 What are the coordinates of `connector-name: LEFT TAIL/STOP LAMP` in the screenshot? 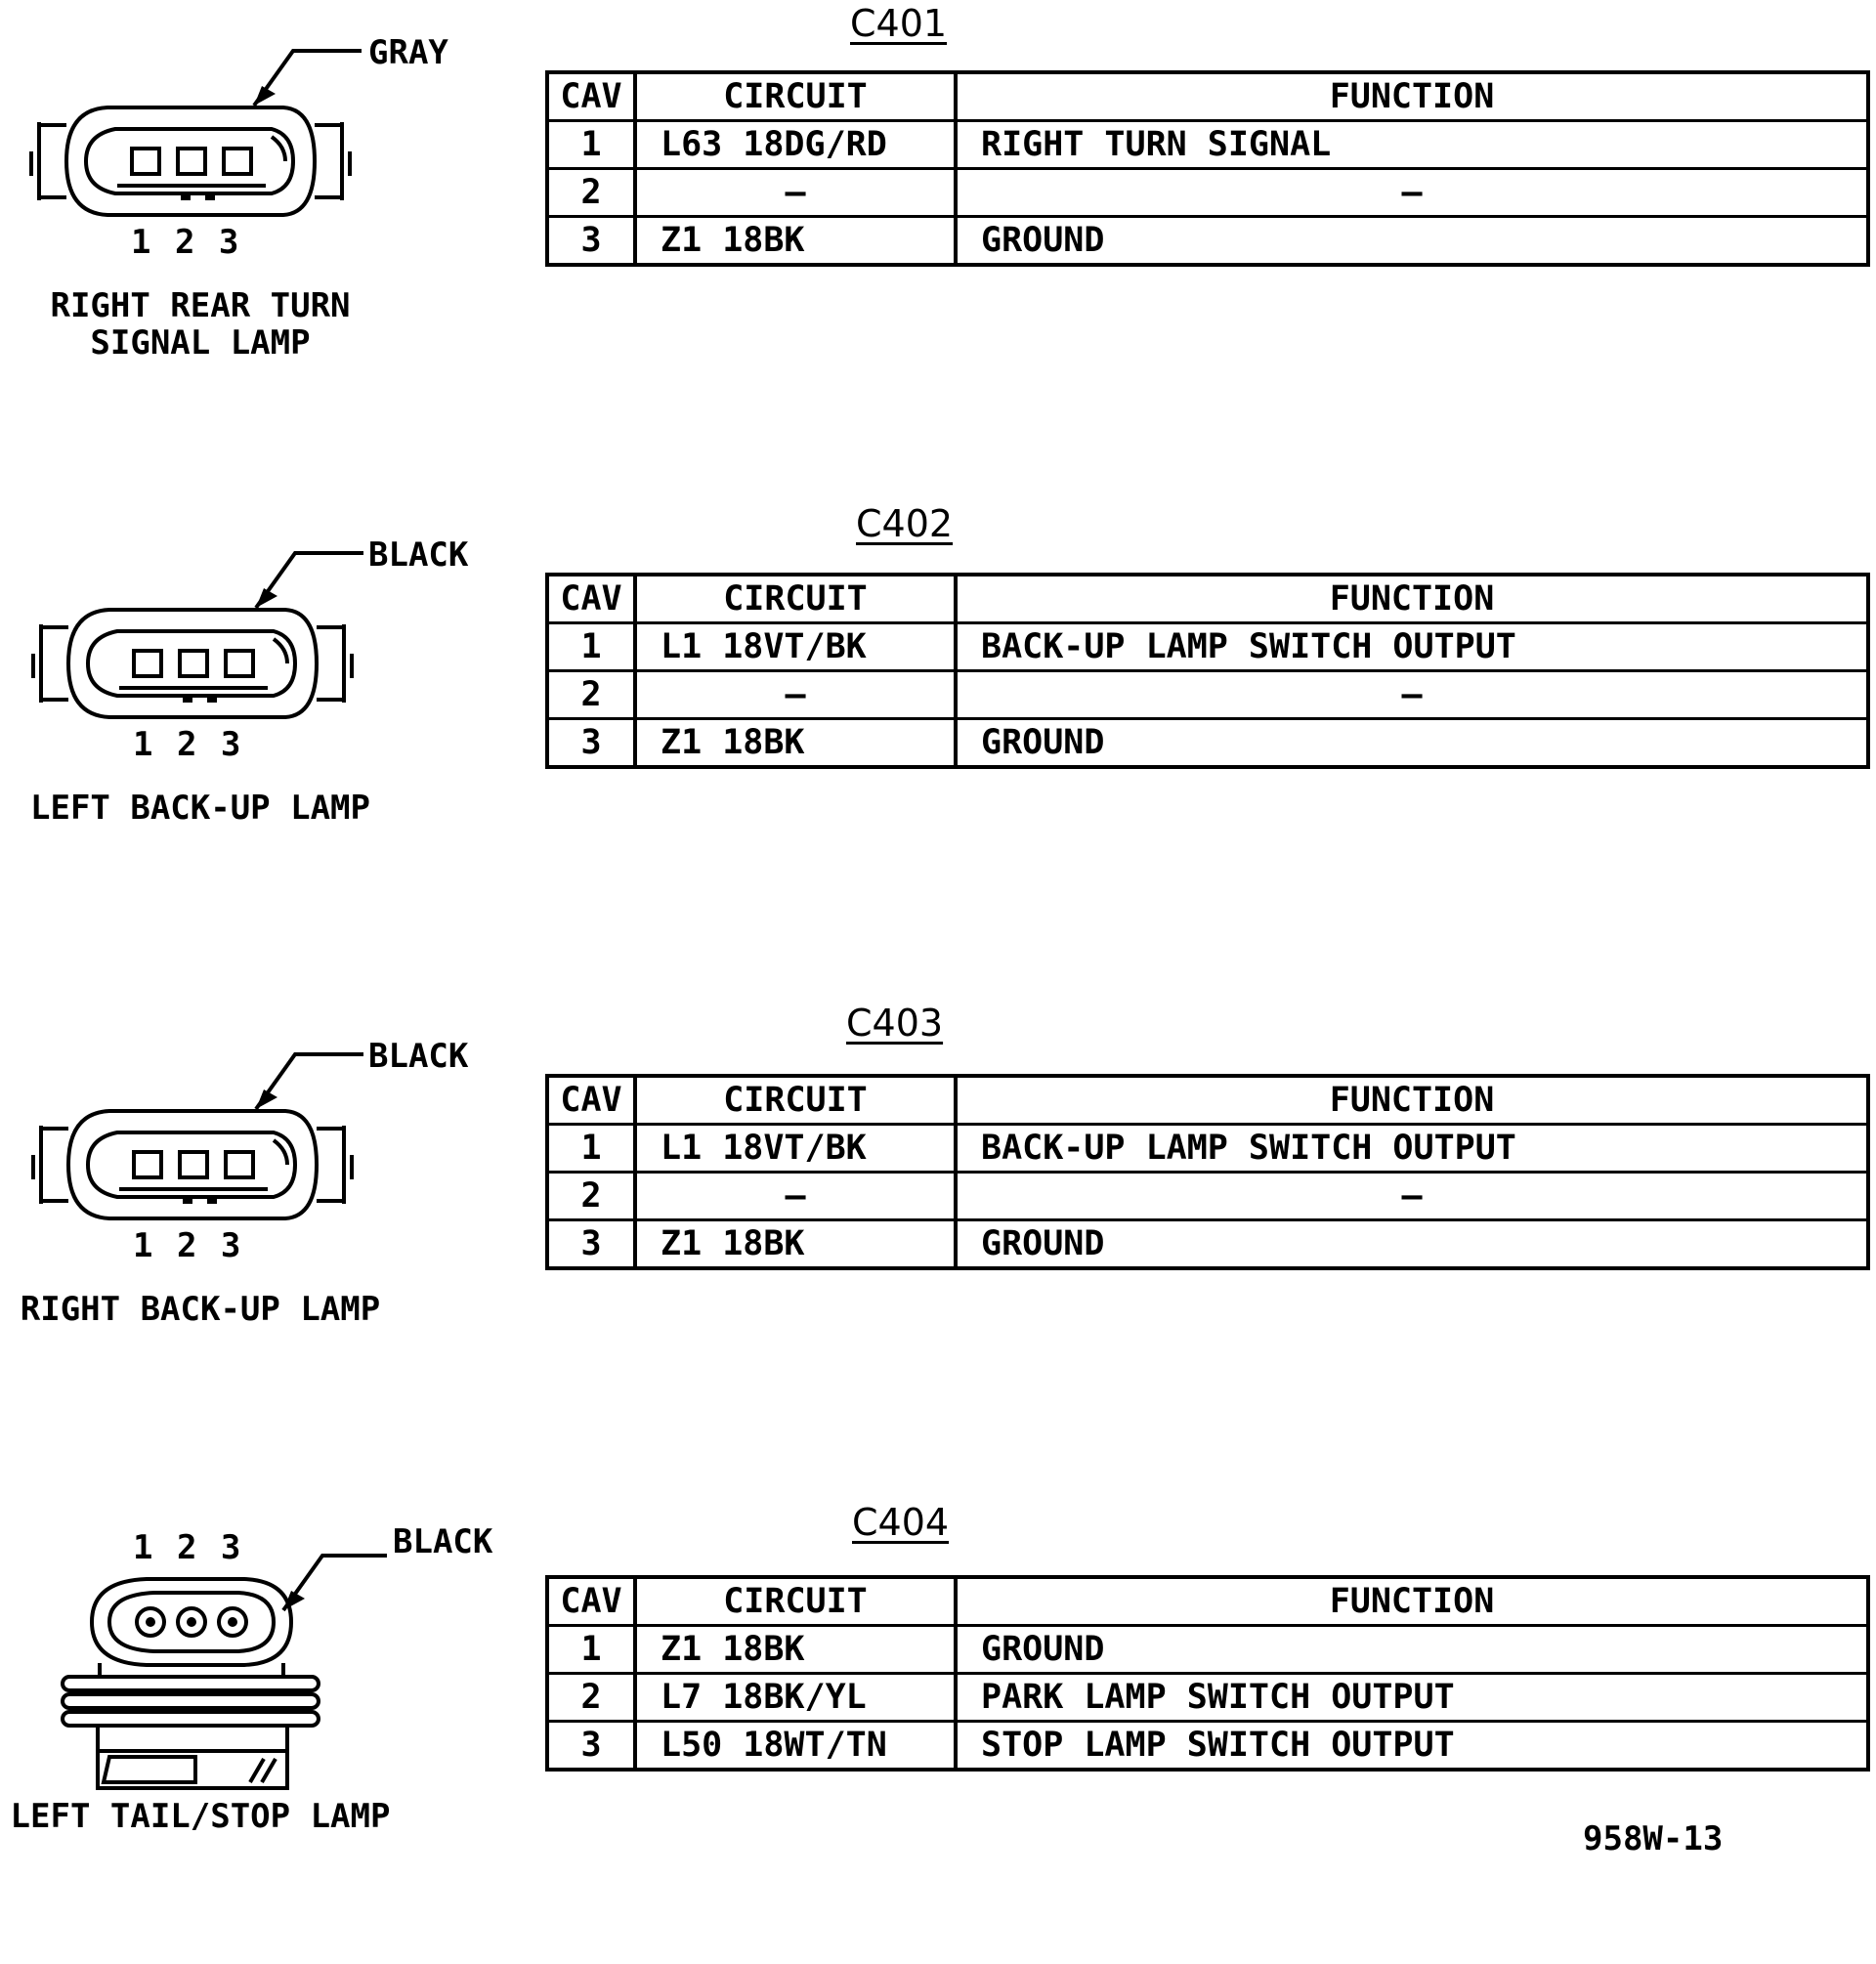 It's located at (200, 1816).